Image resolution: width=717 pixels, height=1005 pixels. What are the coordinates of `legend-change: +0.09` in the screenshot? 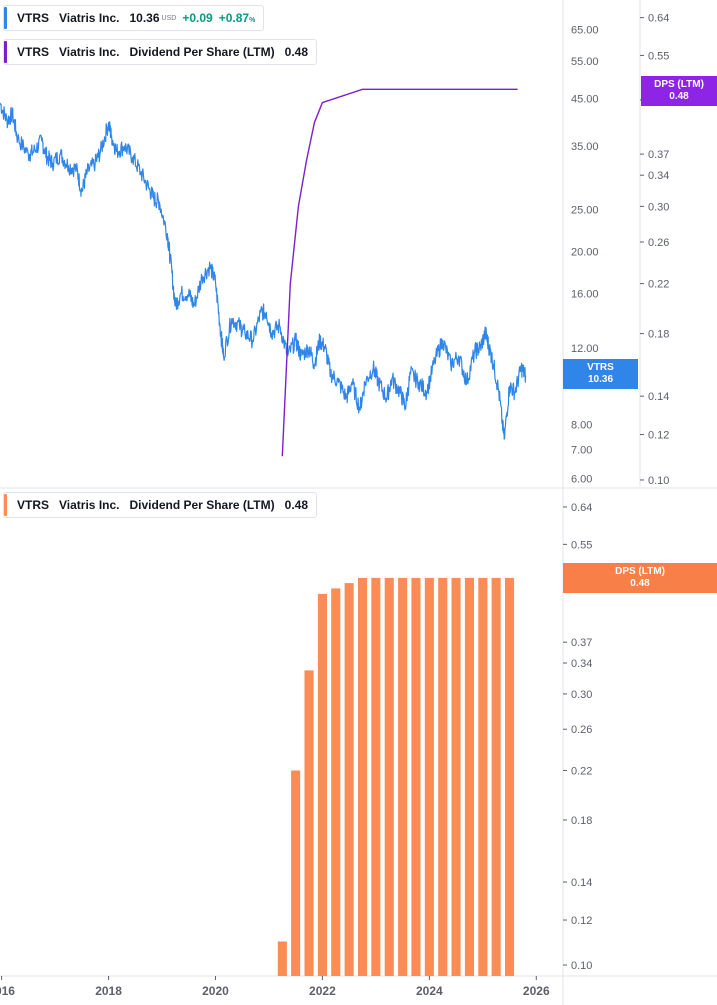 It's located at (197, 18).